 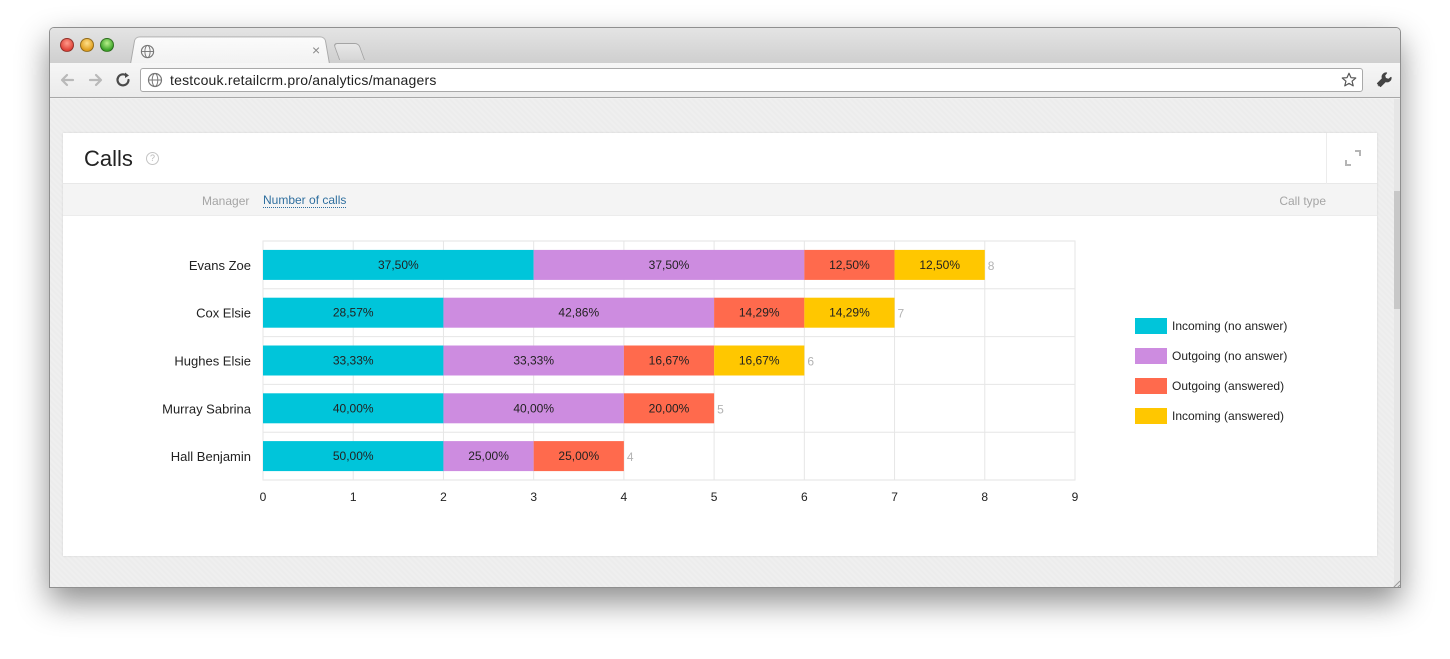 I want to click on legend-label: Outgoing (no answer), so click(x=1230, y=356).